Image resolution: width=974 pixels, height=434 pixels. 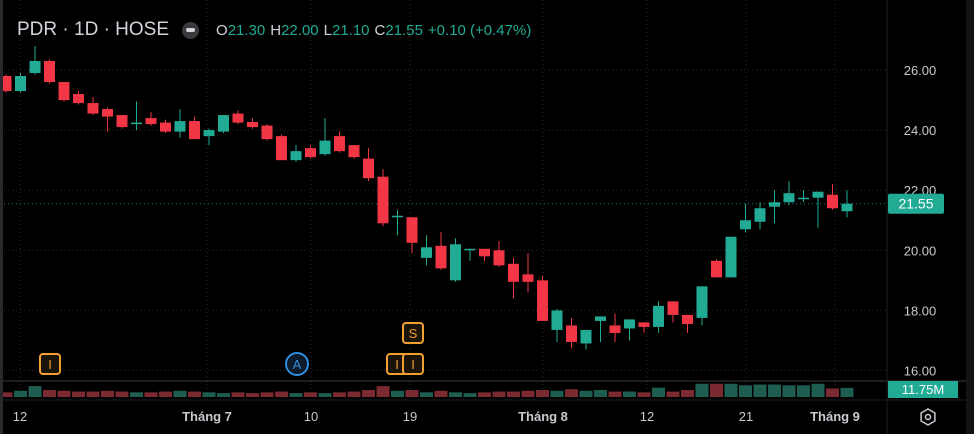 What do you see at coordinates (920, 70) in the screenshot?
I see `price-axis-label: 26.00` at bounding box center [920, 70].